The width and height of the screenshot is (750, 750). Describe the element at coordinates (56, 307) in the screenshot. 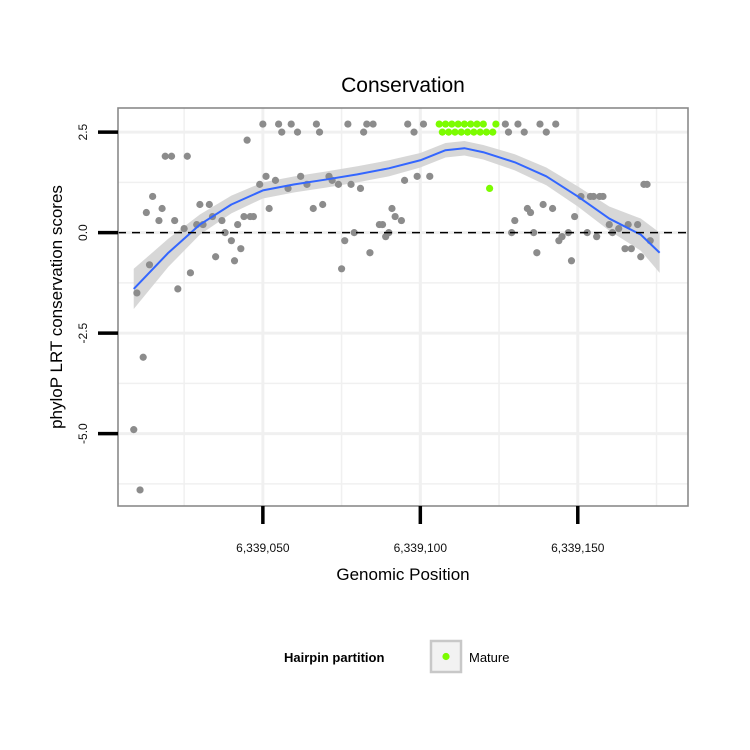

I see `y-axis-label: phyloP LRT conservation scores` at that location.